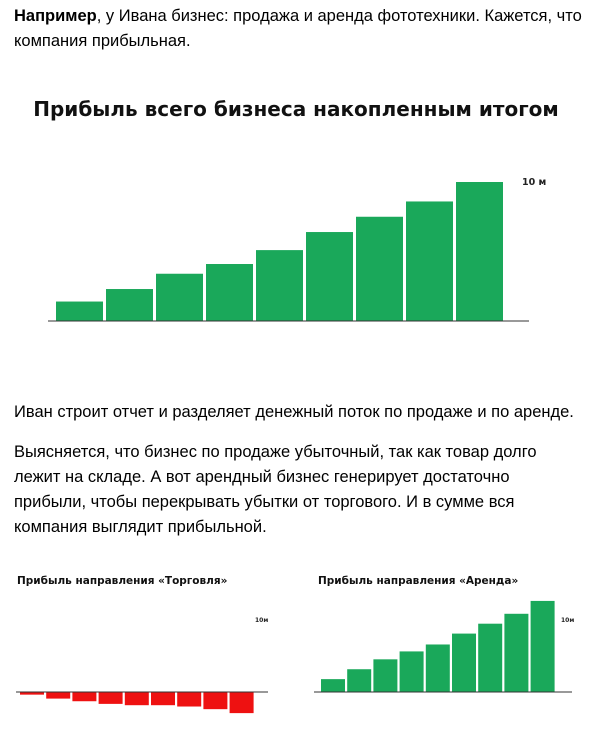  I want to click on trade-max-label: 10м, so click(261, 620).